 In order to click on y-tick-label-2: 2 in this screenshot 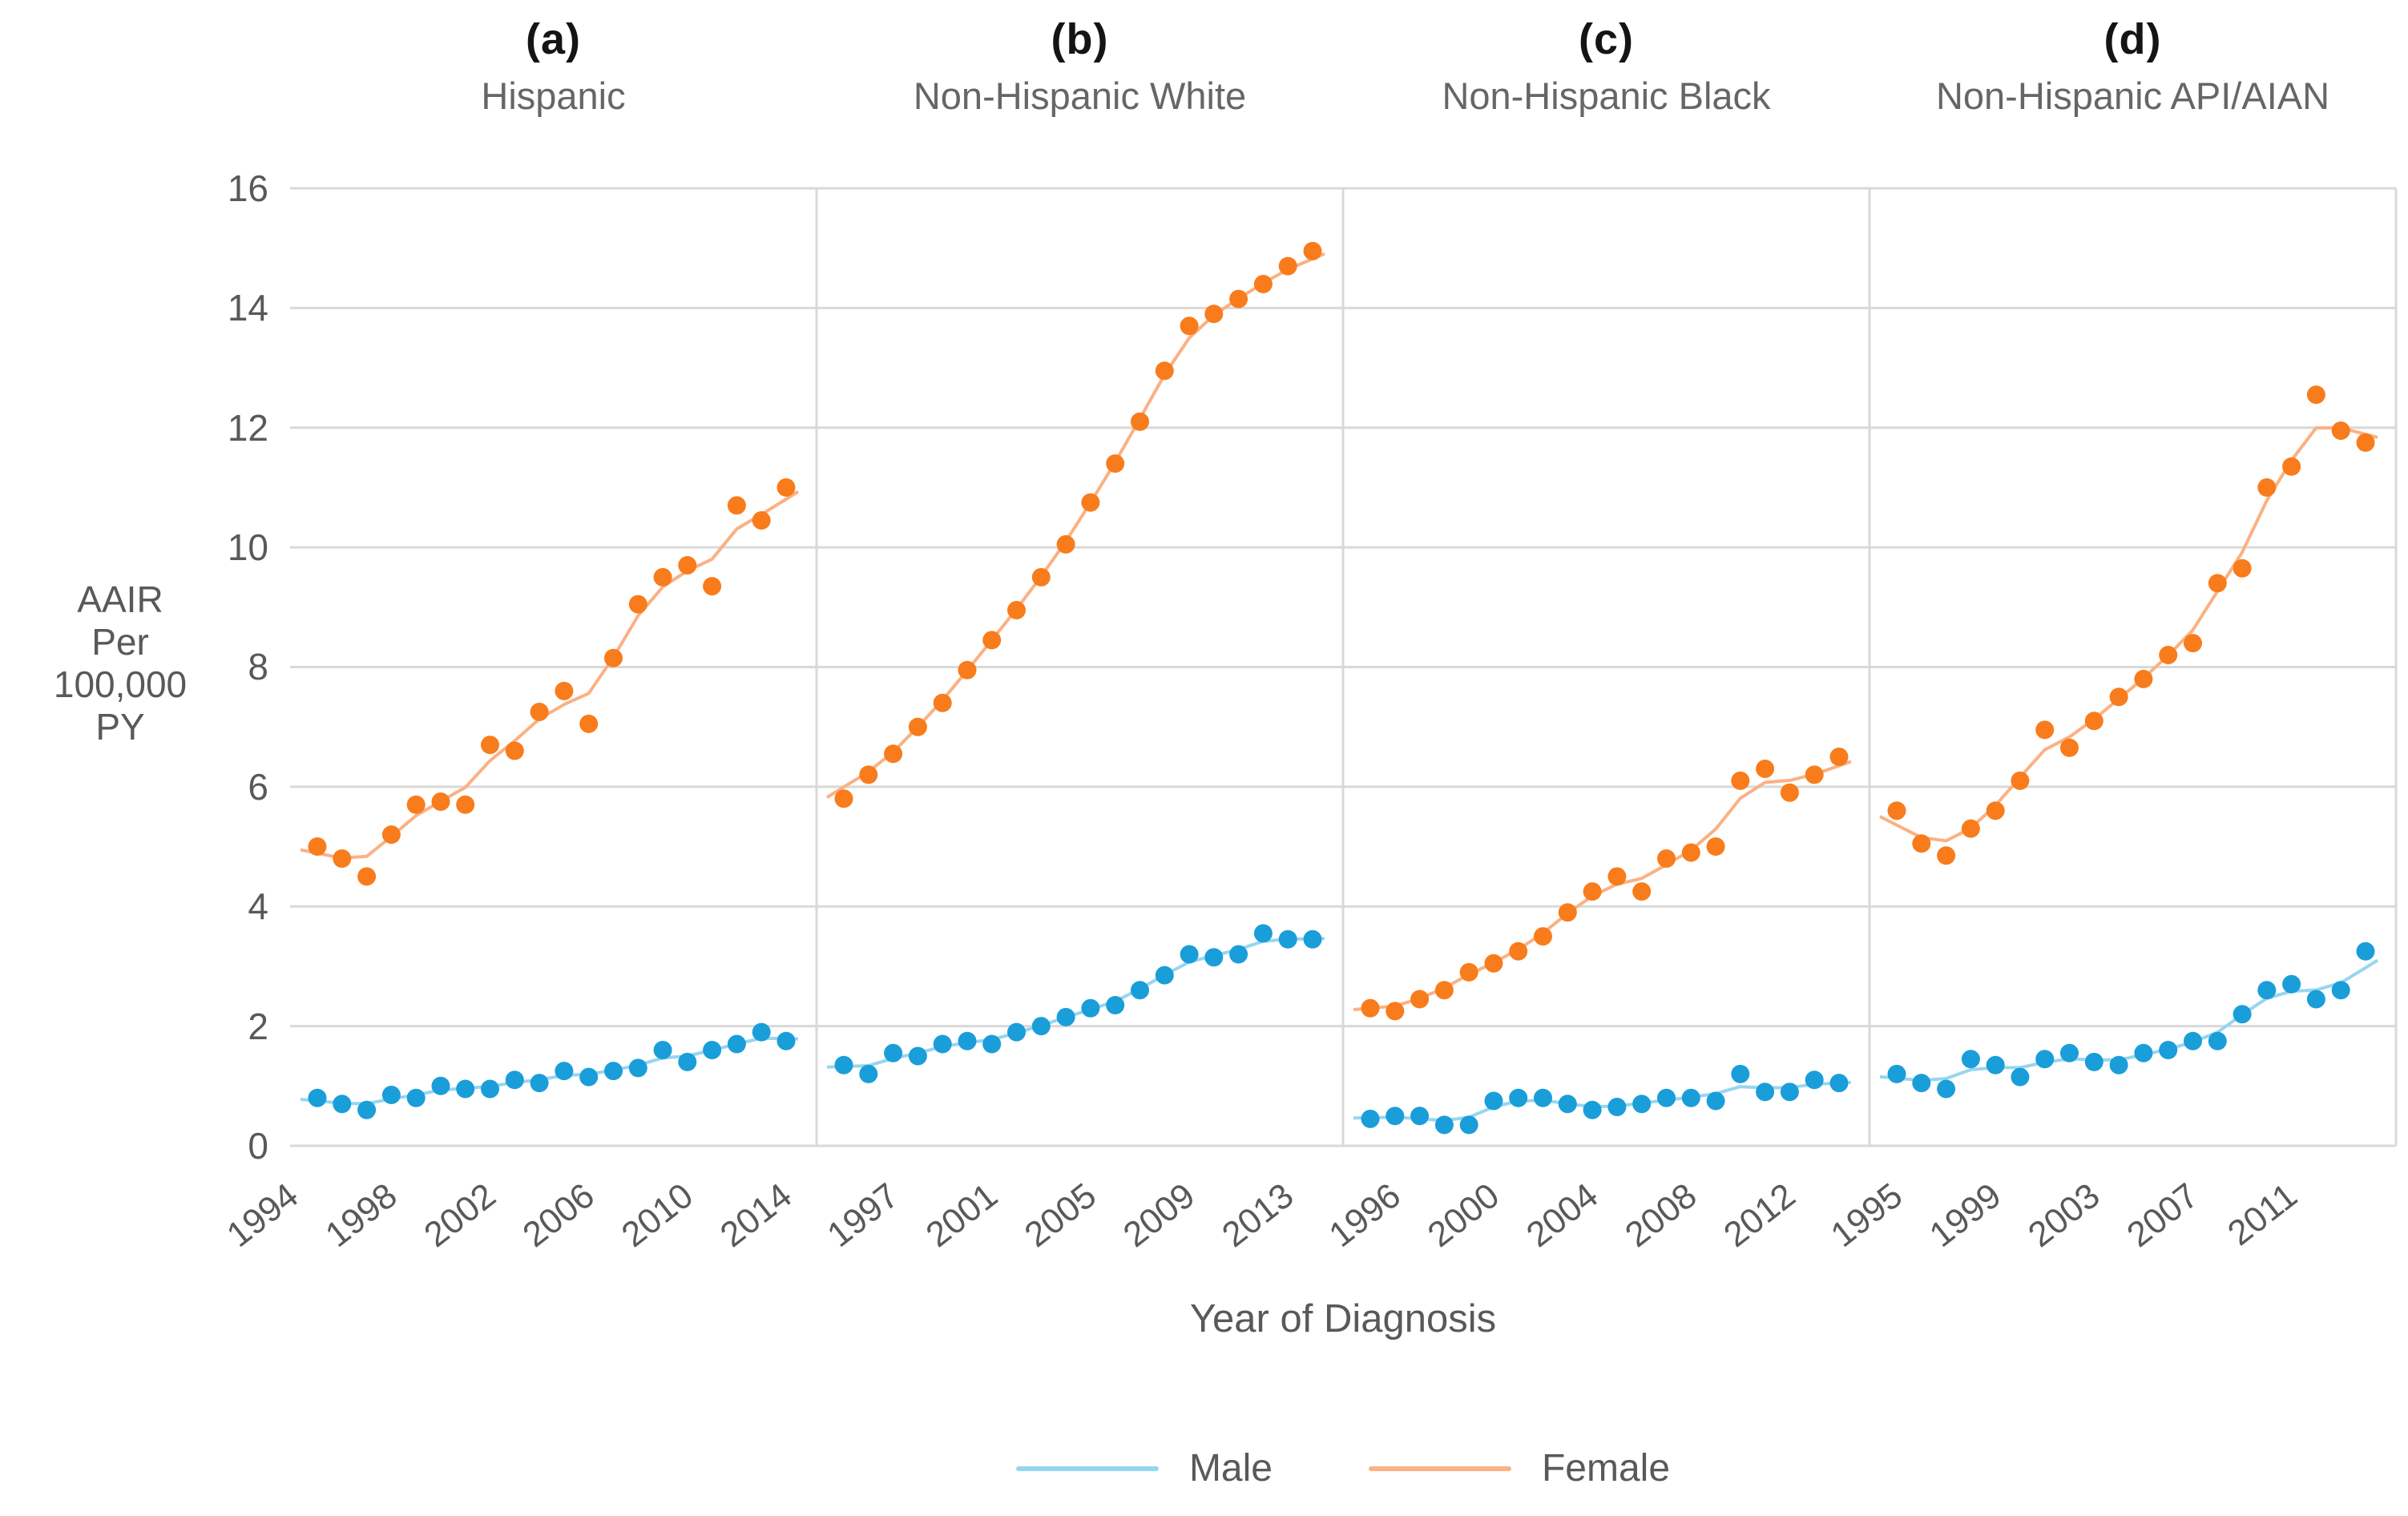, I will do `click(258, 1026)`.